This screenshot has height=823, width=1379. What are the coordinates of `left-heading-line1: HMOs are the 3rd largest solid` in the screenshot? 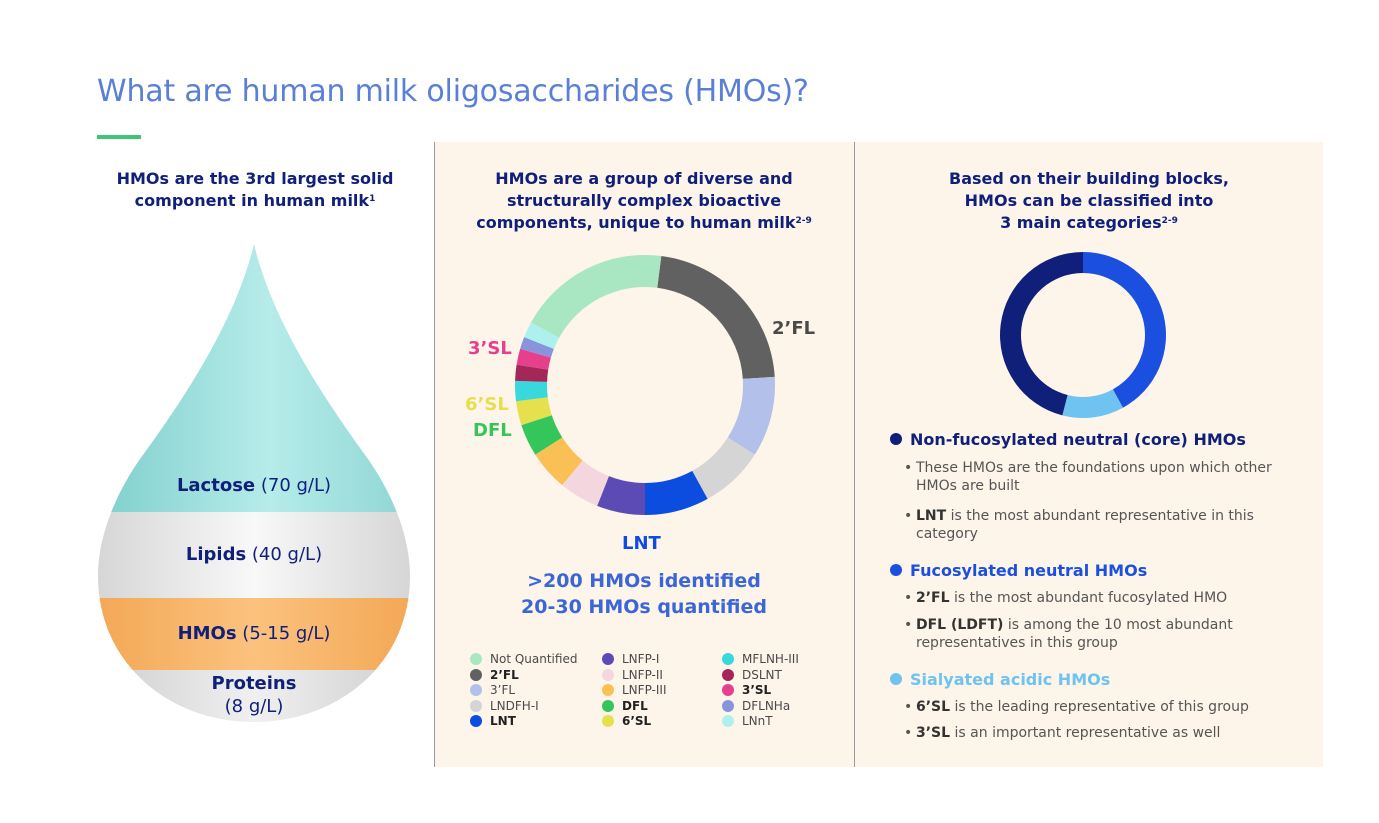 It's located at (255, 178).